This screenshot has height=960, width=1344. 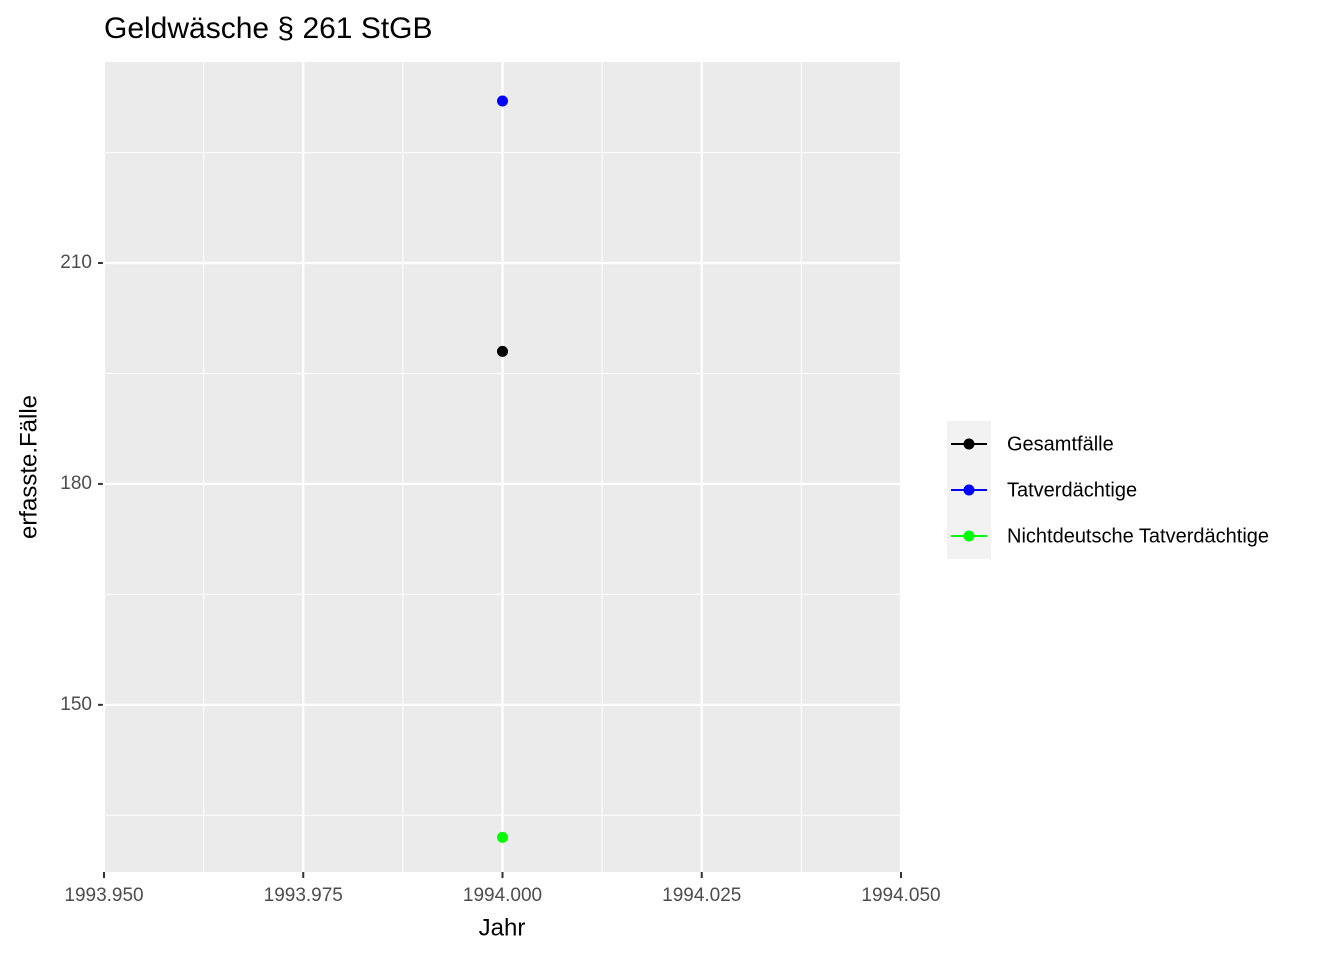 What do you see at coordinates (701, 895) in the screenshot?
I see `x-tick-label: 1994.025` at bounding box center [701, 895].